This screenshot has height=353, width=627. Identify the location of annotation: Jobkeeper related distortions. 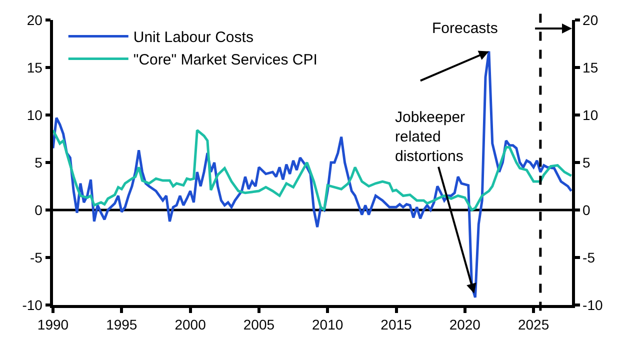
(430, 137).